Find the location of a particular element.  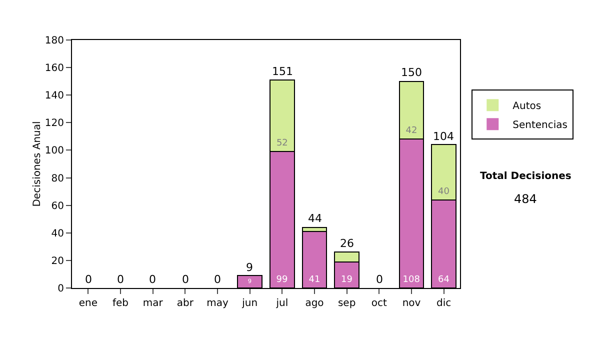

x-tick-label: ene is located at coordinates (88, 303).